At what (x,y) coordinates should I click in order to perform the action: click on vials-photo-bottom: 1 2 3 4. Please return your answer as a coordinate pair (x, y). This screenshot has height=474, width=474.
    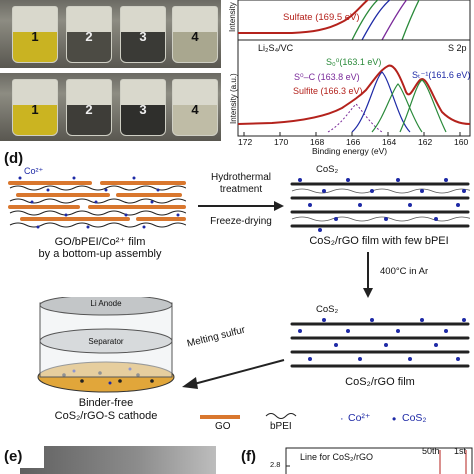
    Looking at the image, I should click on (110, 107).